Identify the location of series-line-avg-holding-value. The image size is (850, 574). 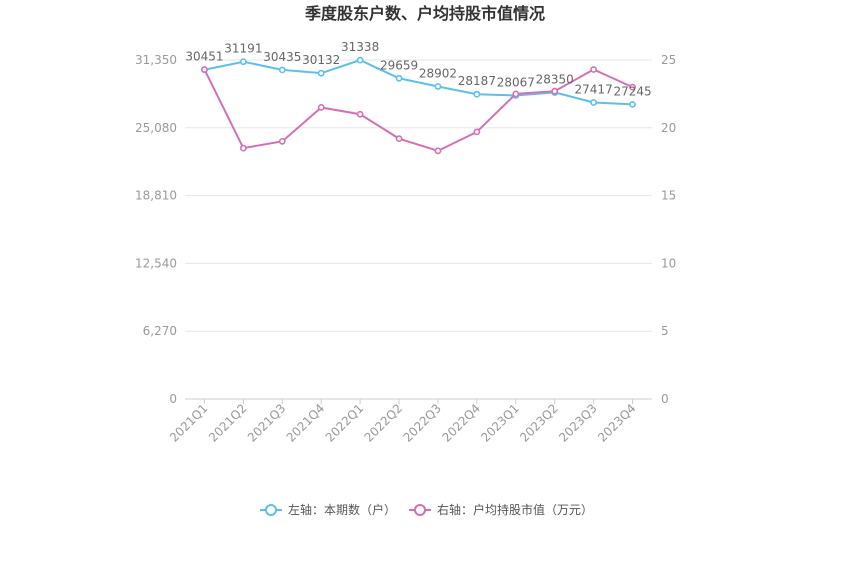
(418, 110).